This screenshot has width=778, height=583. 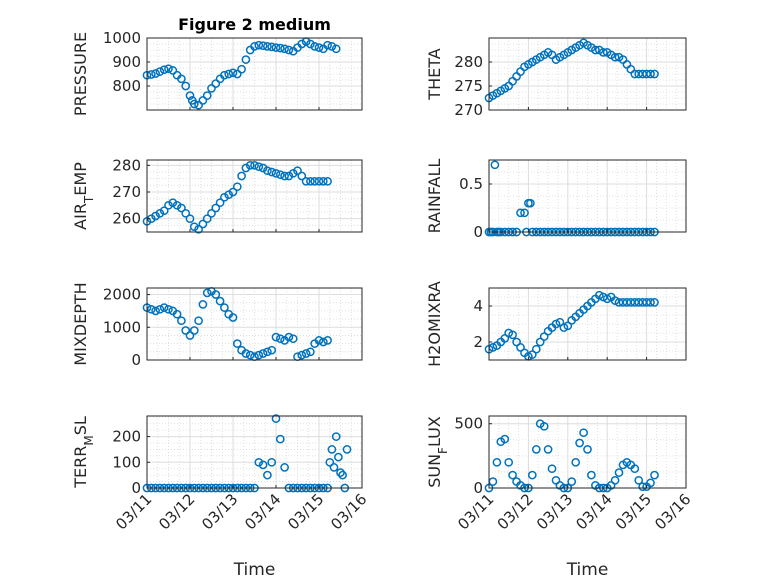 I want to click on y-tick-label: 500, so click(x=468, y=424).